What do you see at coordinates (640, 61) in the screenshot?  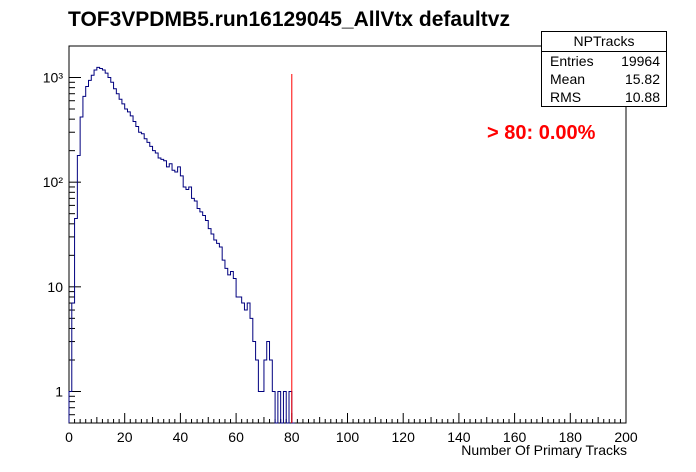 I see `stats-value: 19964` at bounding box center [640, 61].